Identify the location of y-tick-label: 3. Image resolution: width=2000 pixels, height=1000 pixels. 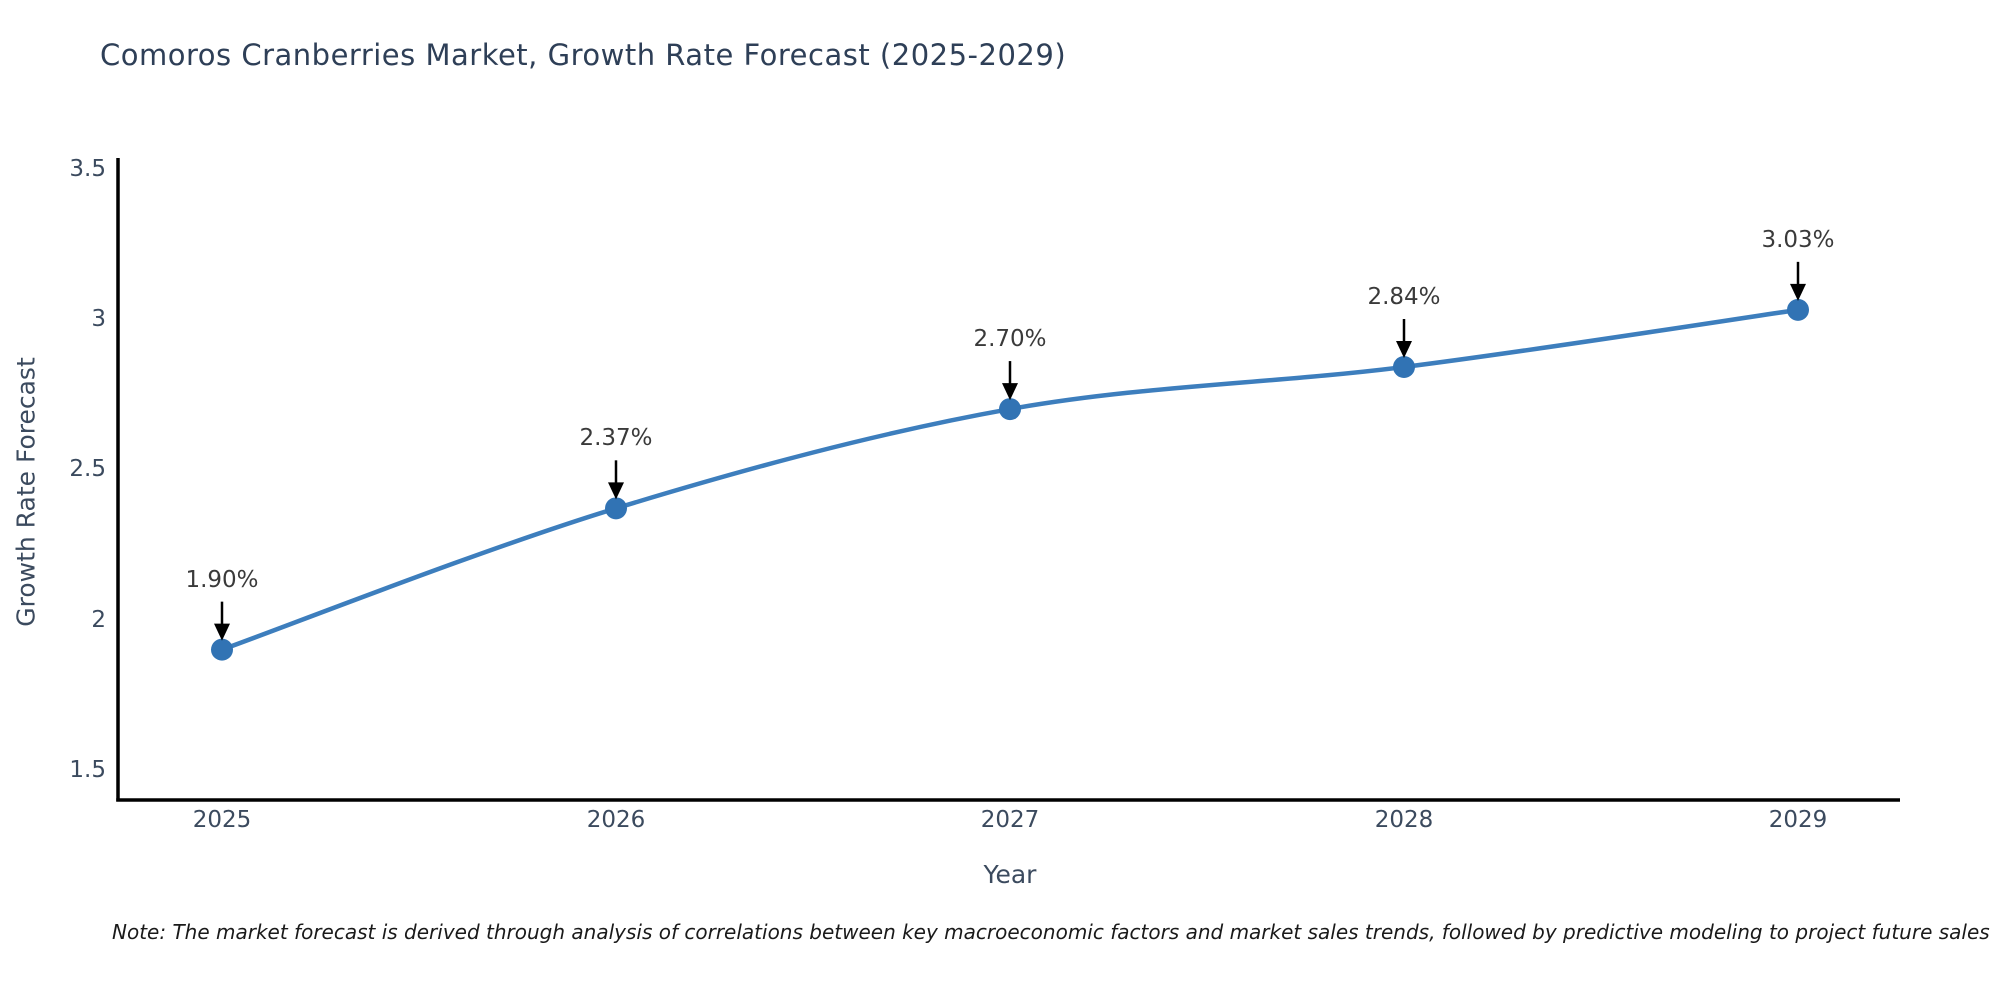
(98, 318).